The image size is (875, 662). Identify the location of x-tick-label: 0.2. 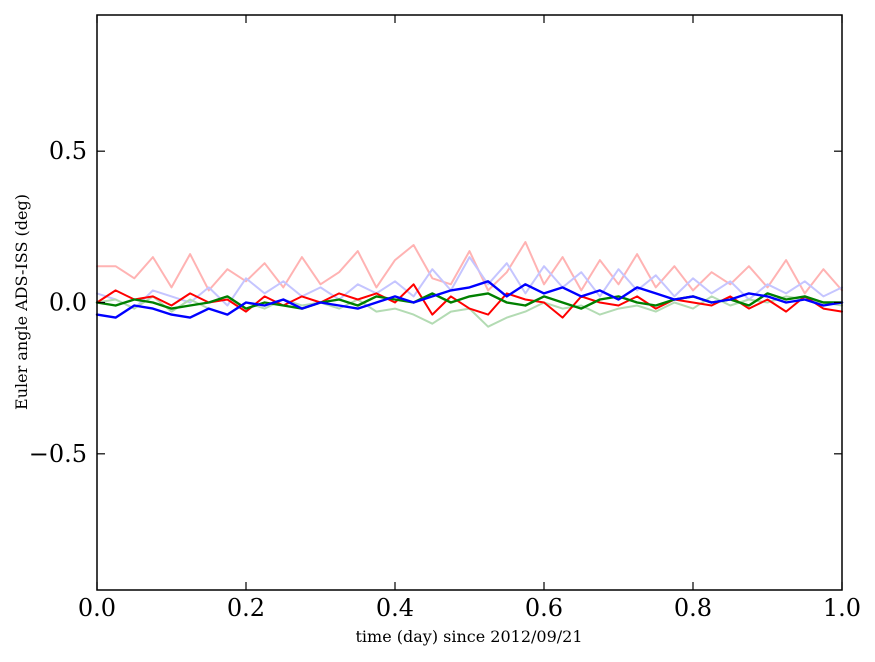
(246, 608).